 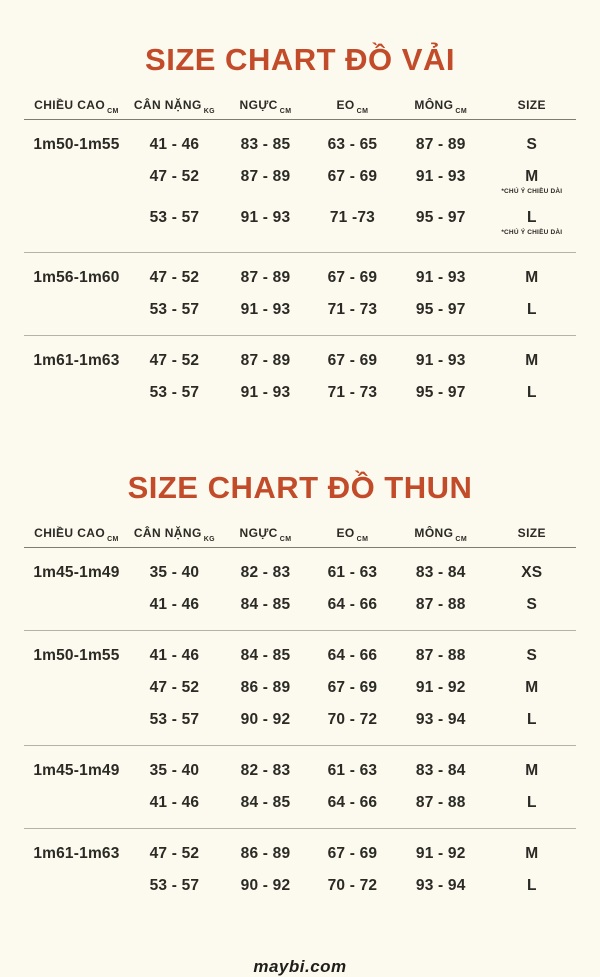 What do you see at coordinates (70, 533) in the screenshot?
I see `column-header-label: CHIỀU CAO` at bounding box center [70, 533].